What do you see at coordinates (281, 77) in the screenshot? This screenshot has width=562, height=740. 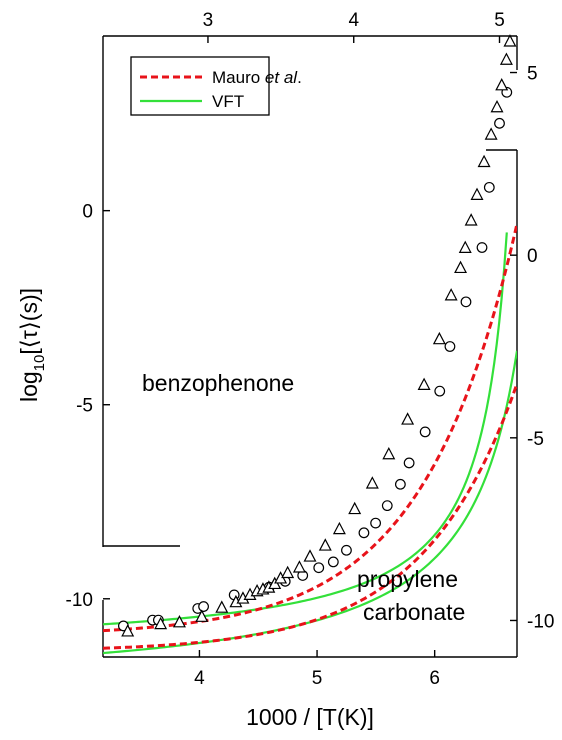 I see `legend-label-mauro-italic: et al` at bounding box center [281, 77].